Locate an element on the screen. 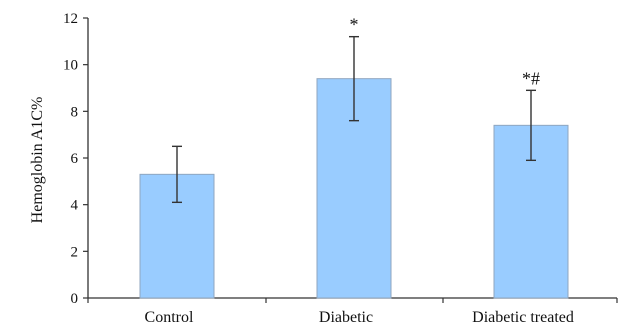 This screenshot has height=326, width=619. y-tick-label: 8 is located at coordinates (75, 112).